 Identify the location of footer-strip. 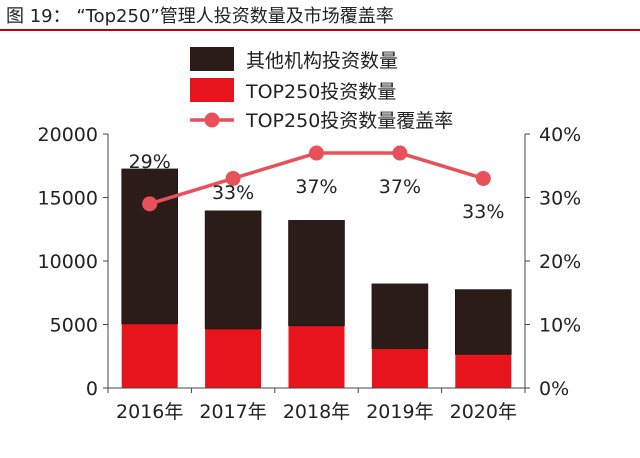
(320, 452).